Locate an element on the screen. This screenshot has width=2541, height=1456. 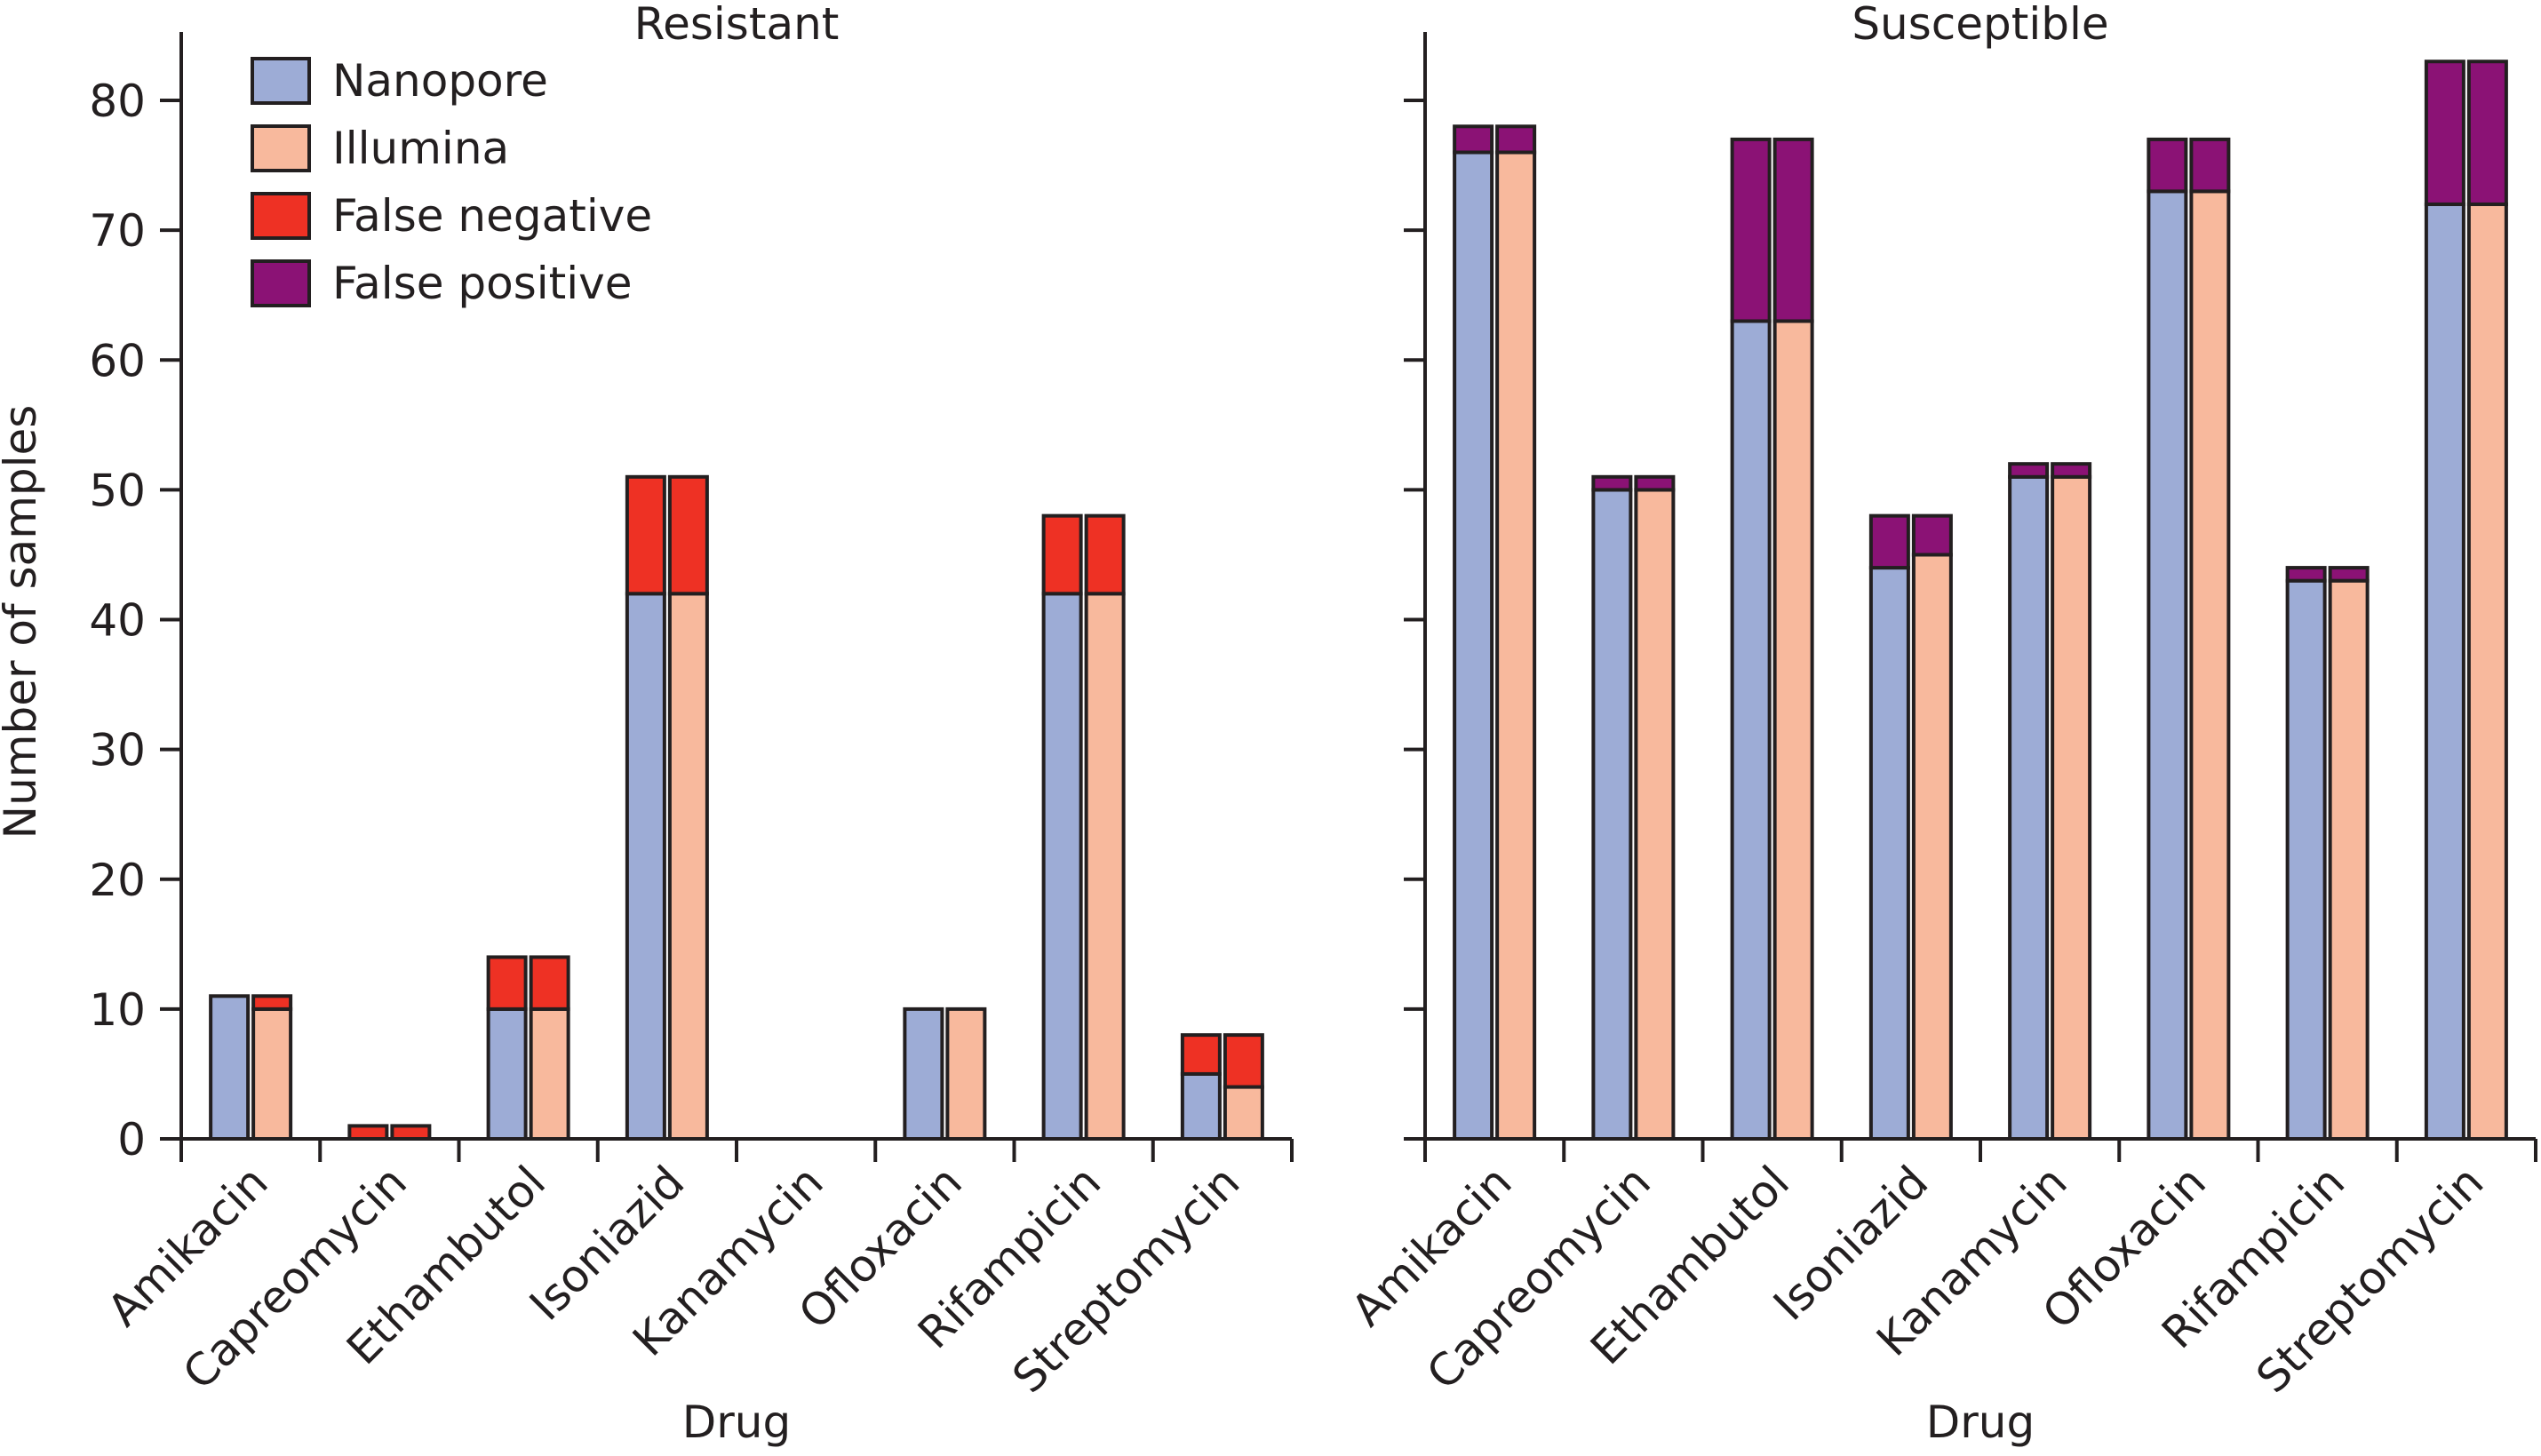
legend-swatch-false-negative is located at coordinates (281, 216).